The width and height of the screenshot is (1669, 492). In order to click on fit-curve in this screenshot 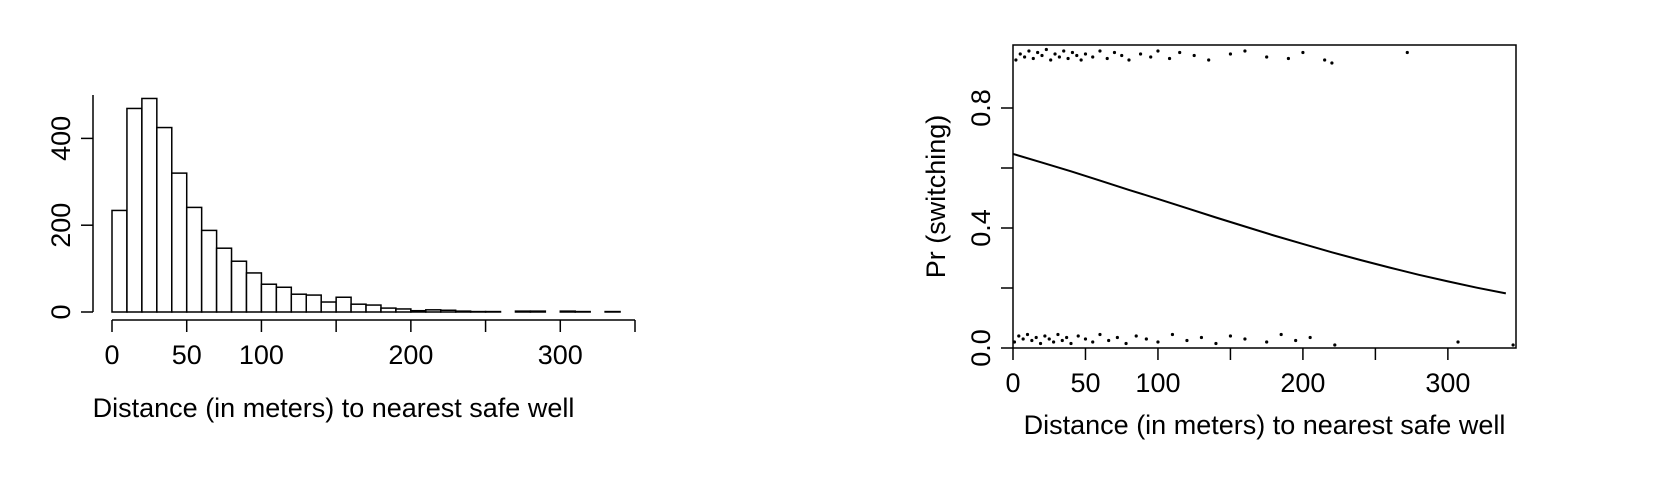, I will do `click(1259, 223)`.